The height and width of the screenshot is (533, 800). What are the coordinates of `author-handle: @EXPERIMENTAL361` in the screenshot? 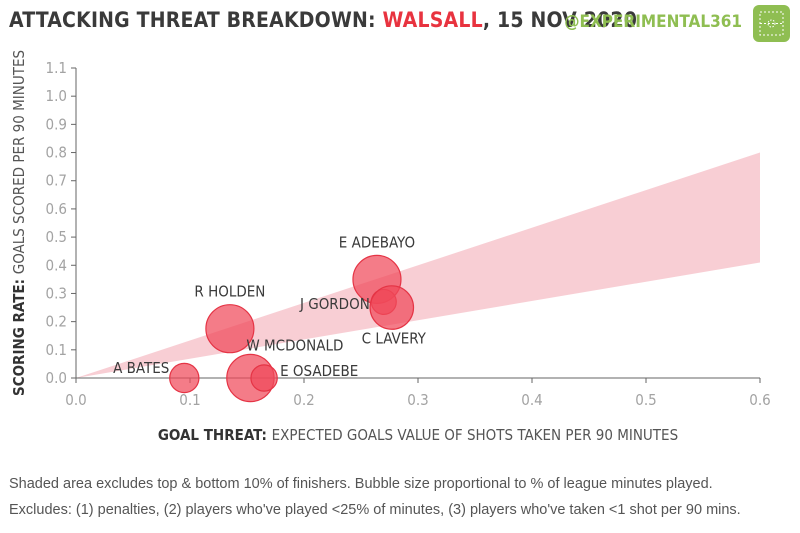 It's located at (653, 22).